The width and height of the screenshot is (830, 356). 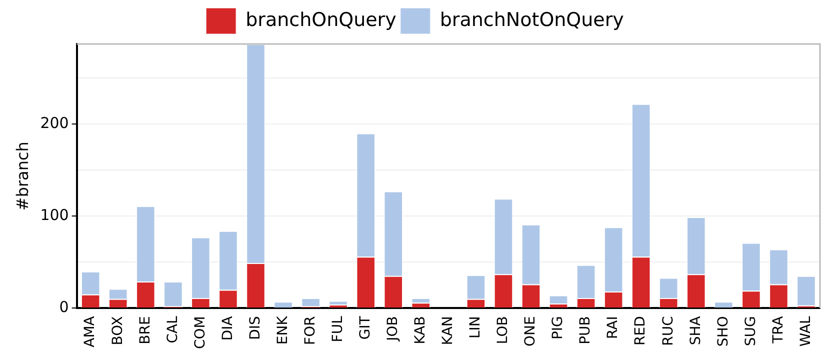 What do you see at coordinates (22, 176) in the screenshot?
I see `y-axis-title: #branch` at bounding box center [22, 176].